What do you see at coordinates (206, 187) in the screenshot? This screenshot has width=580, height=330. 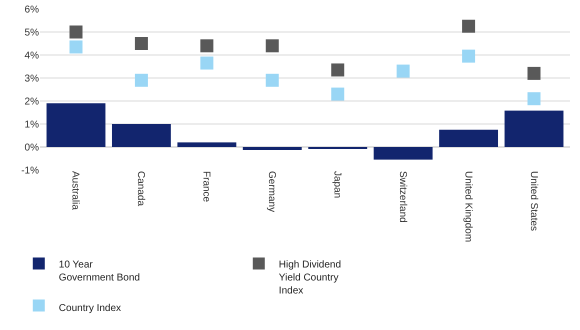 I see `x-tick-label: France` at bounding box center [206, 187].